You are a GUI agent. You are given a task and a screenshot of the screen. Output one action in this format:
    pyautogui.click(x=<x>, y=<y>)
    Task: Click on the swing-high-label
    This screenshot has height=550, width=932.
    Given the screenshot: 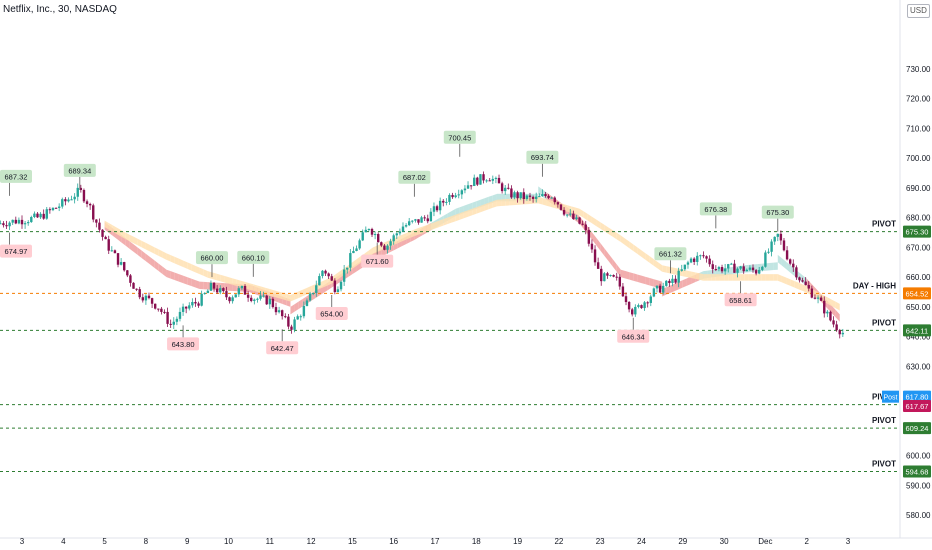 What is the action you would take?
    pyautogui.click(x=777, y=212)
    